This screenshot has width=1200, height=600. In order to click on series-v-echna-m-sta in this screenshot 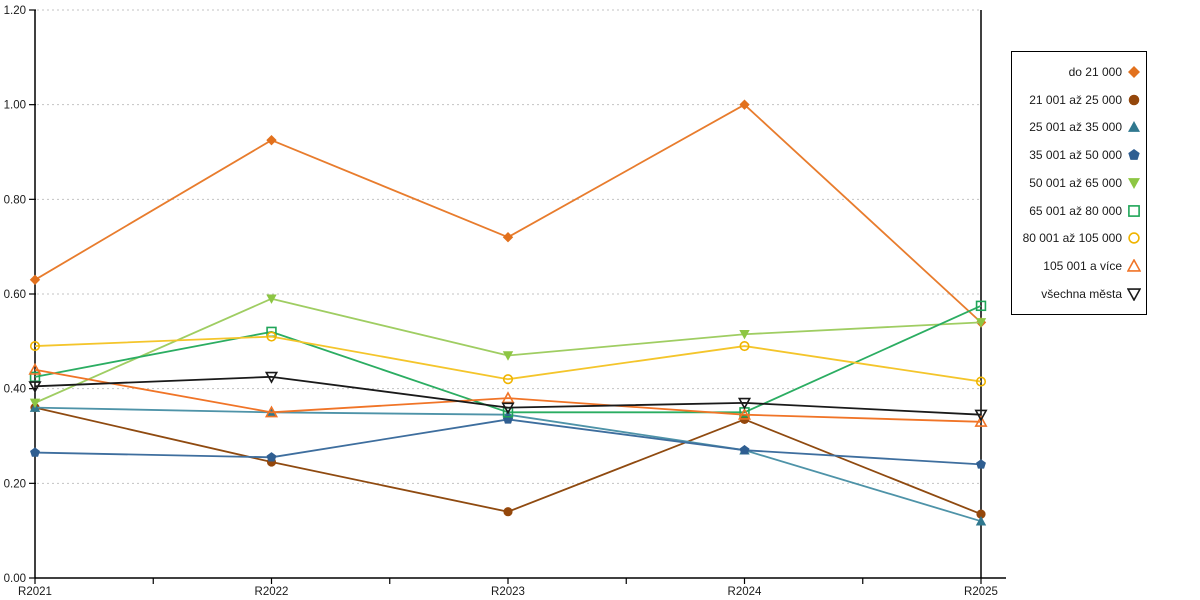, I will do `click(508, 396)`.